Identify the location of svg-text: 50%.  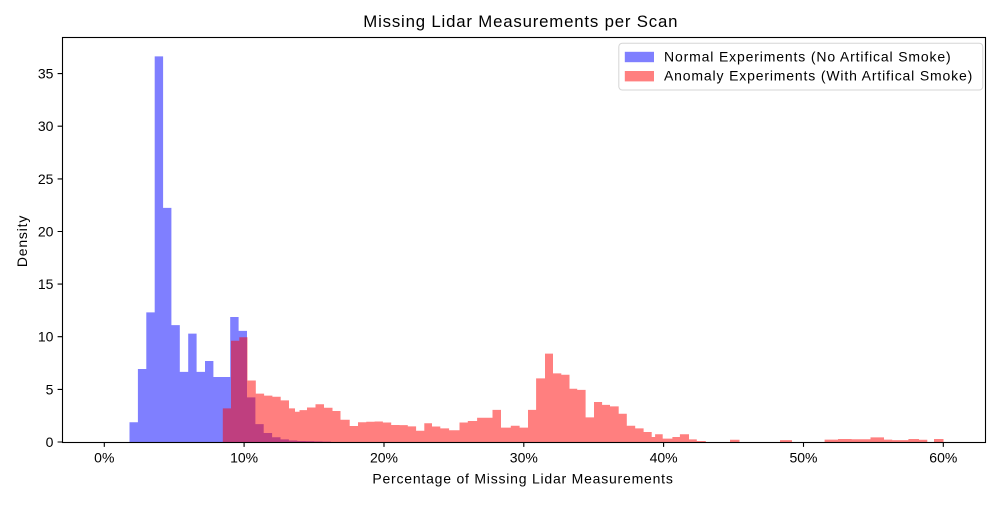
(803, 458).